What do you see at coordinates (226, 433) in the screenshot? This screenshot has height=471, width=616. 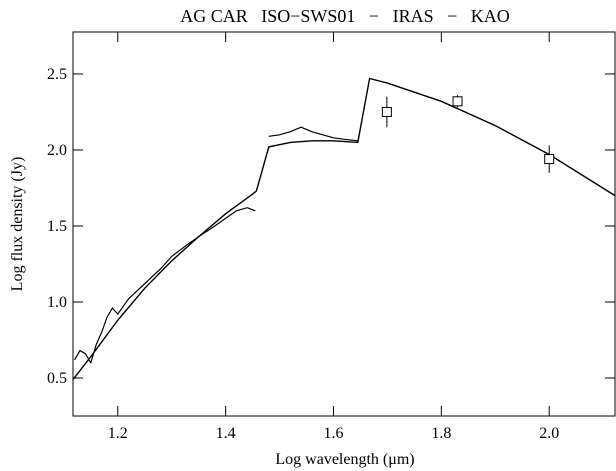 I see `x-tick-label: 1.4` at bounding box center [226, 433].